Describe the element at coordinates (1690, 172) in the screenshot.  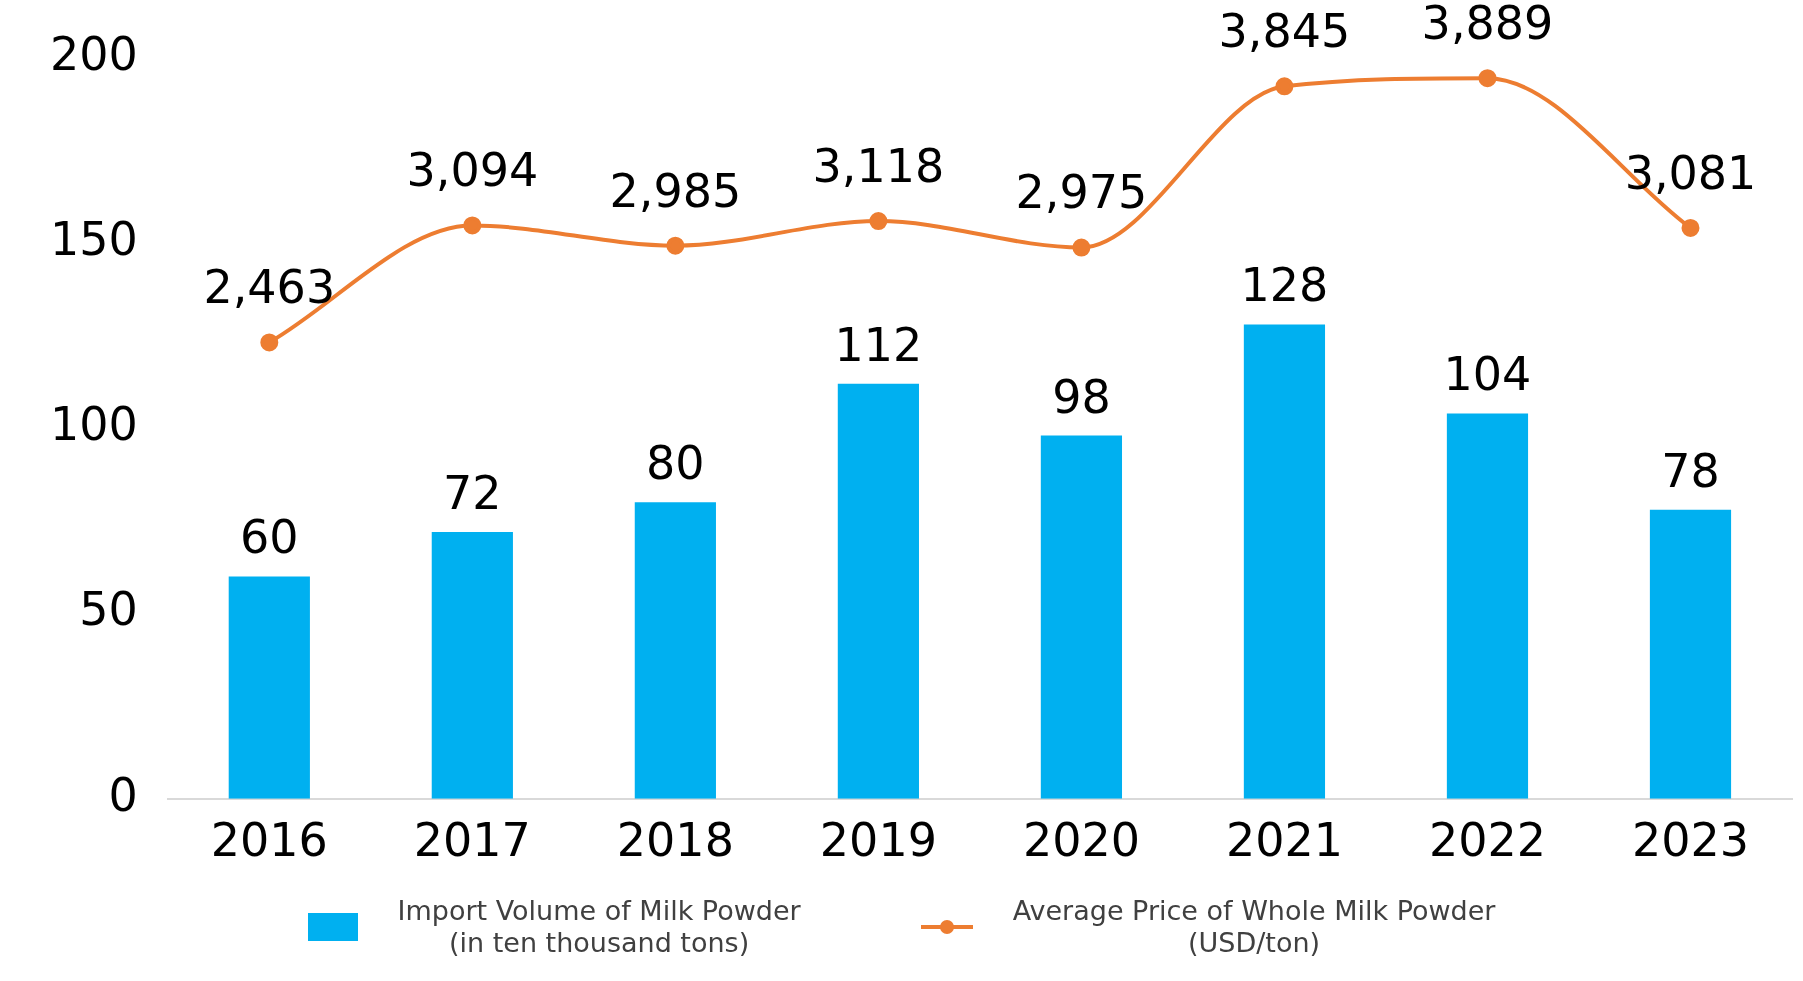
I see `data-label: 3,081` at that location.